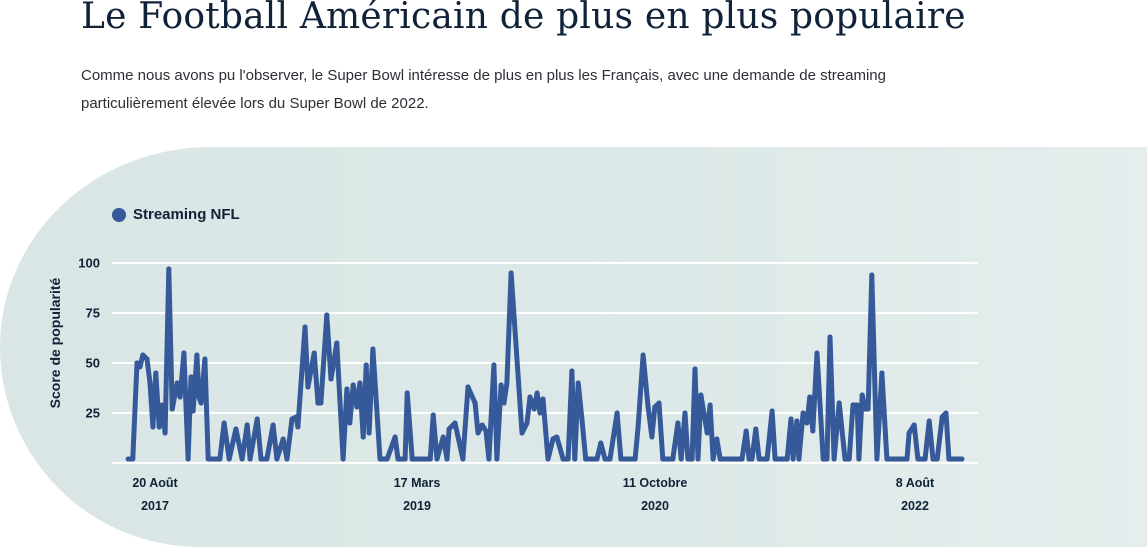 Image resolution: width=1147 pixels, height=547 pixels. What do you see at coordinates (176, 214) in the screenshot?
I see `chart-legend: Streaming NFL` at bounding box center [176, 214].